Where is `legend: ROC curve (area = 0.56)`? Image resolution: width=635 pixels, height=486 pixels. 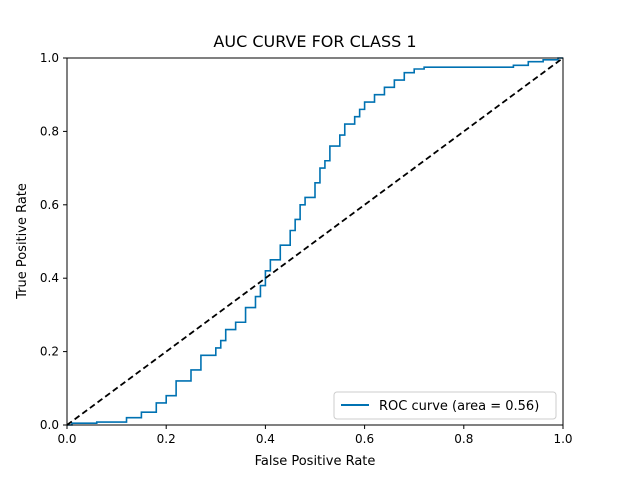
legend: ROC curve (area = 0.56) is located at coordinates (445, 405).